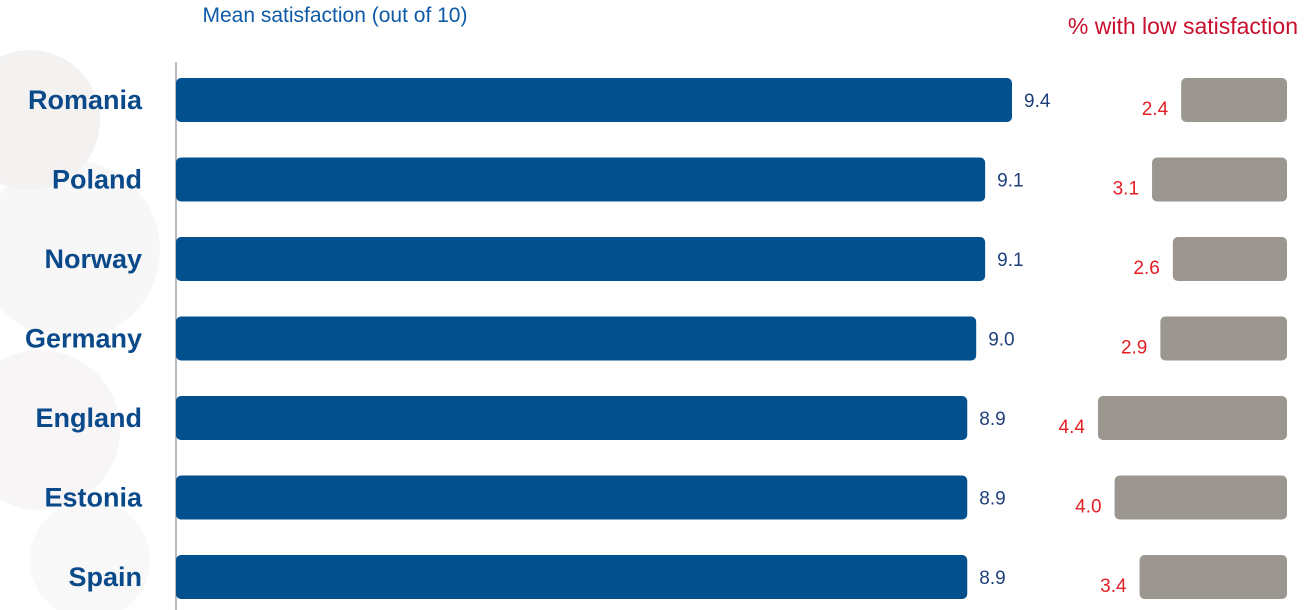 Image resolution: width=1305 pixels, height=610 pixels. I want to click on country-label-spain: Spain, so click(105, 577).